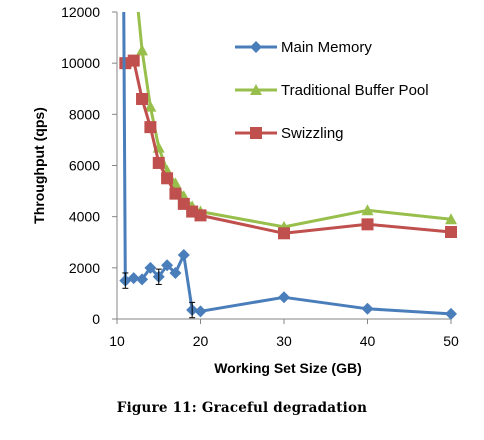 The width and height of the screenshot is (484, 440). I want to click on x-tick-label: 50, so click(451, 341).